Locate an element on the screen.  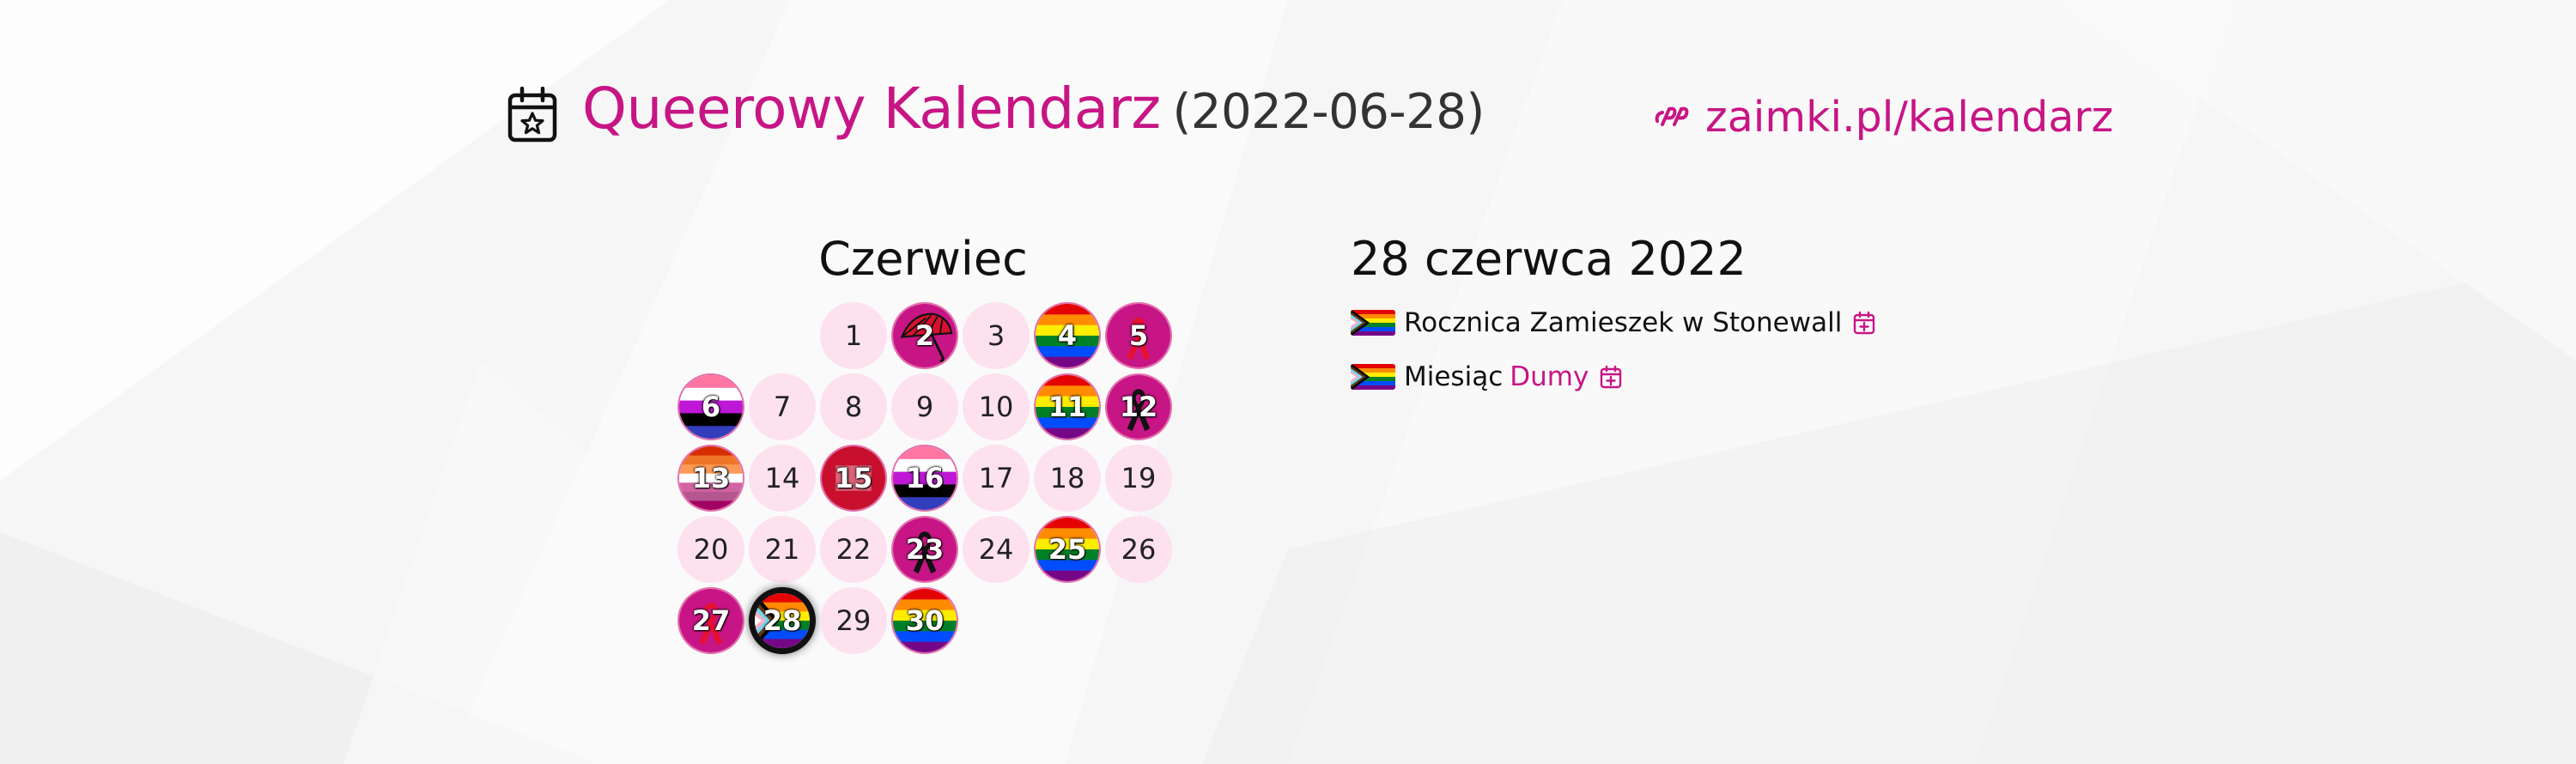
calendar-day: 15 is located at coordinates (854, 479).